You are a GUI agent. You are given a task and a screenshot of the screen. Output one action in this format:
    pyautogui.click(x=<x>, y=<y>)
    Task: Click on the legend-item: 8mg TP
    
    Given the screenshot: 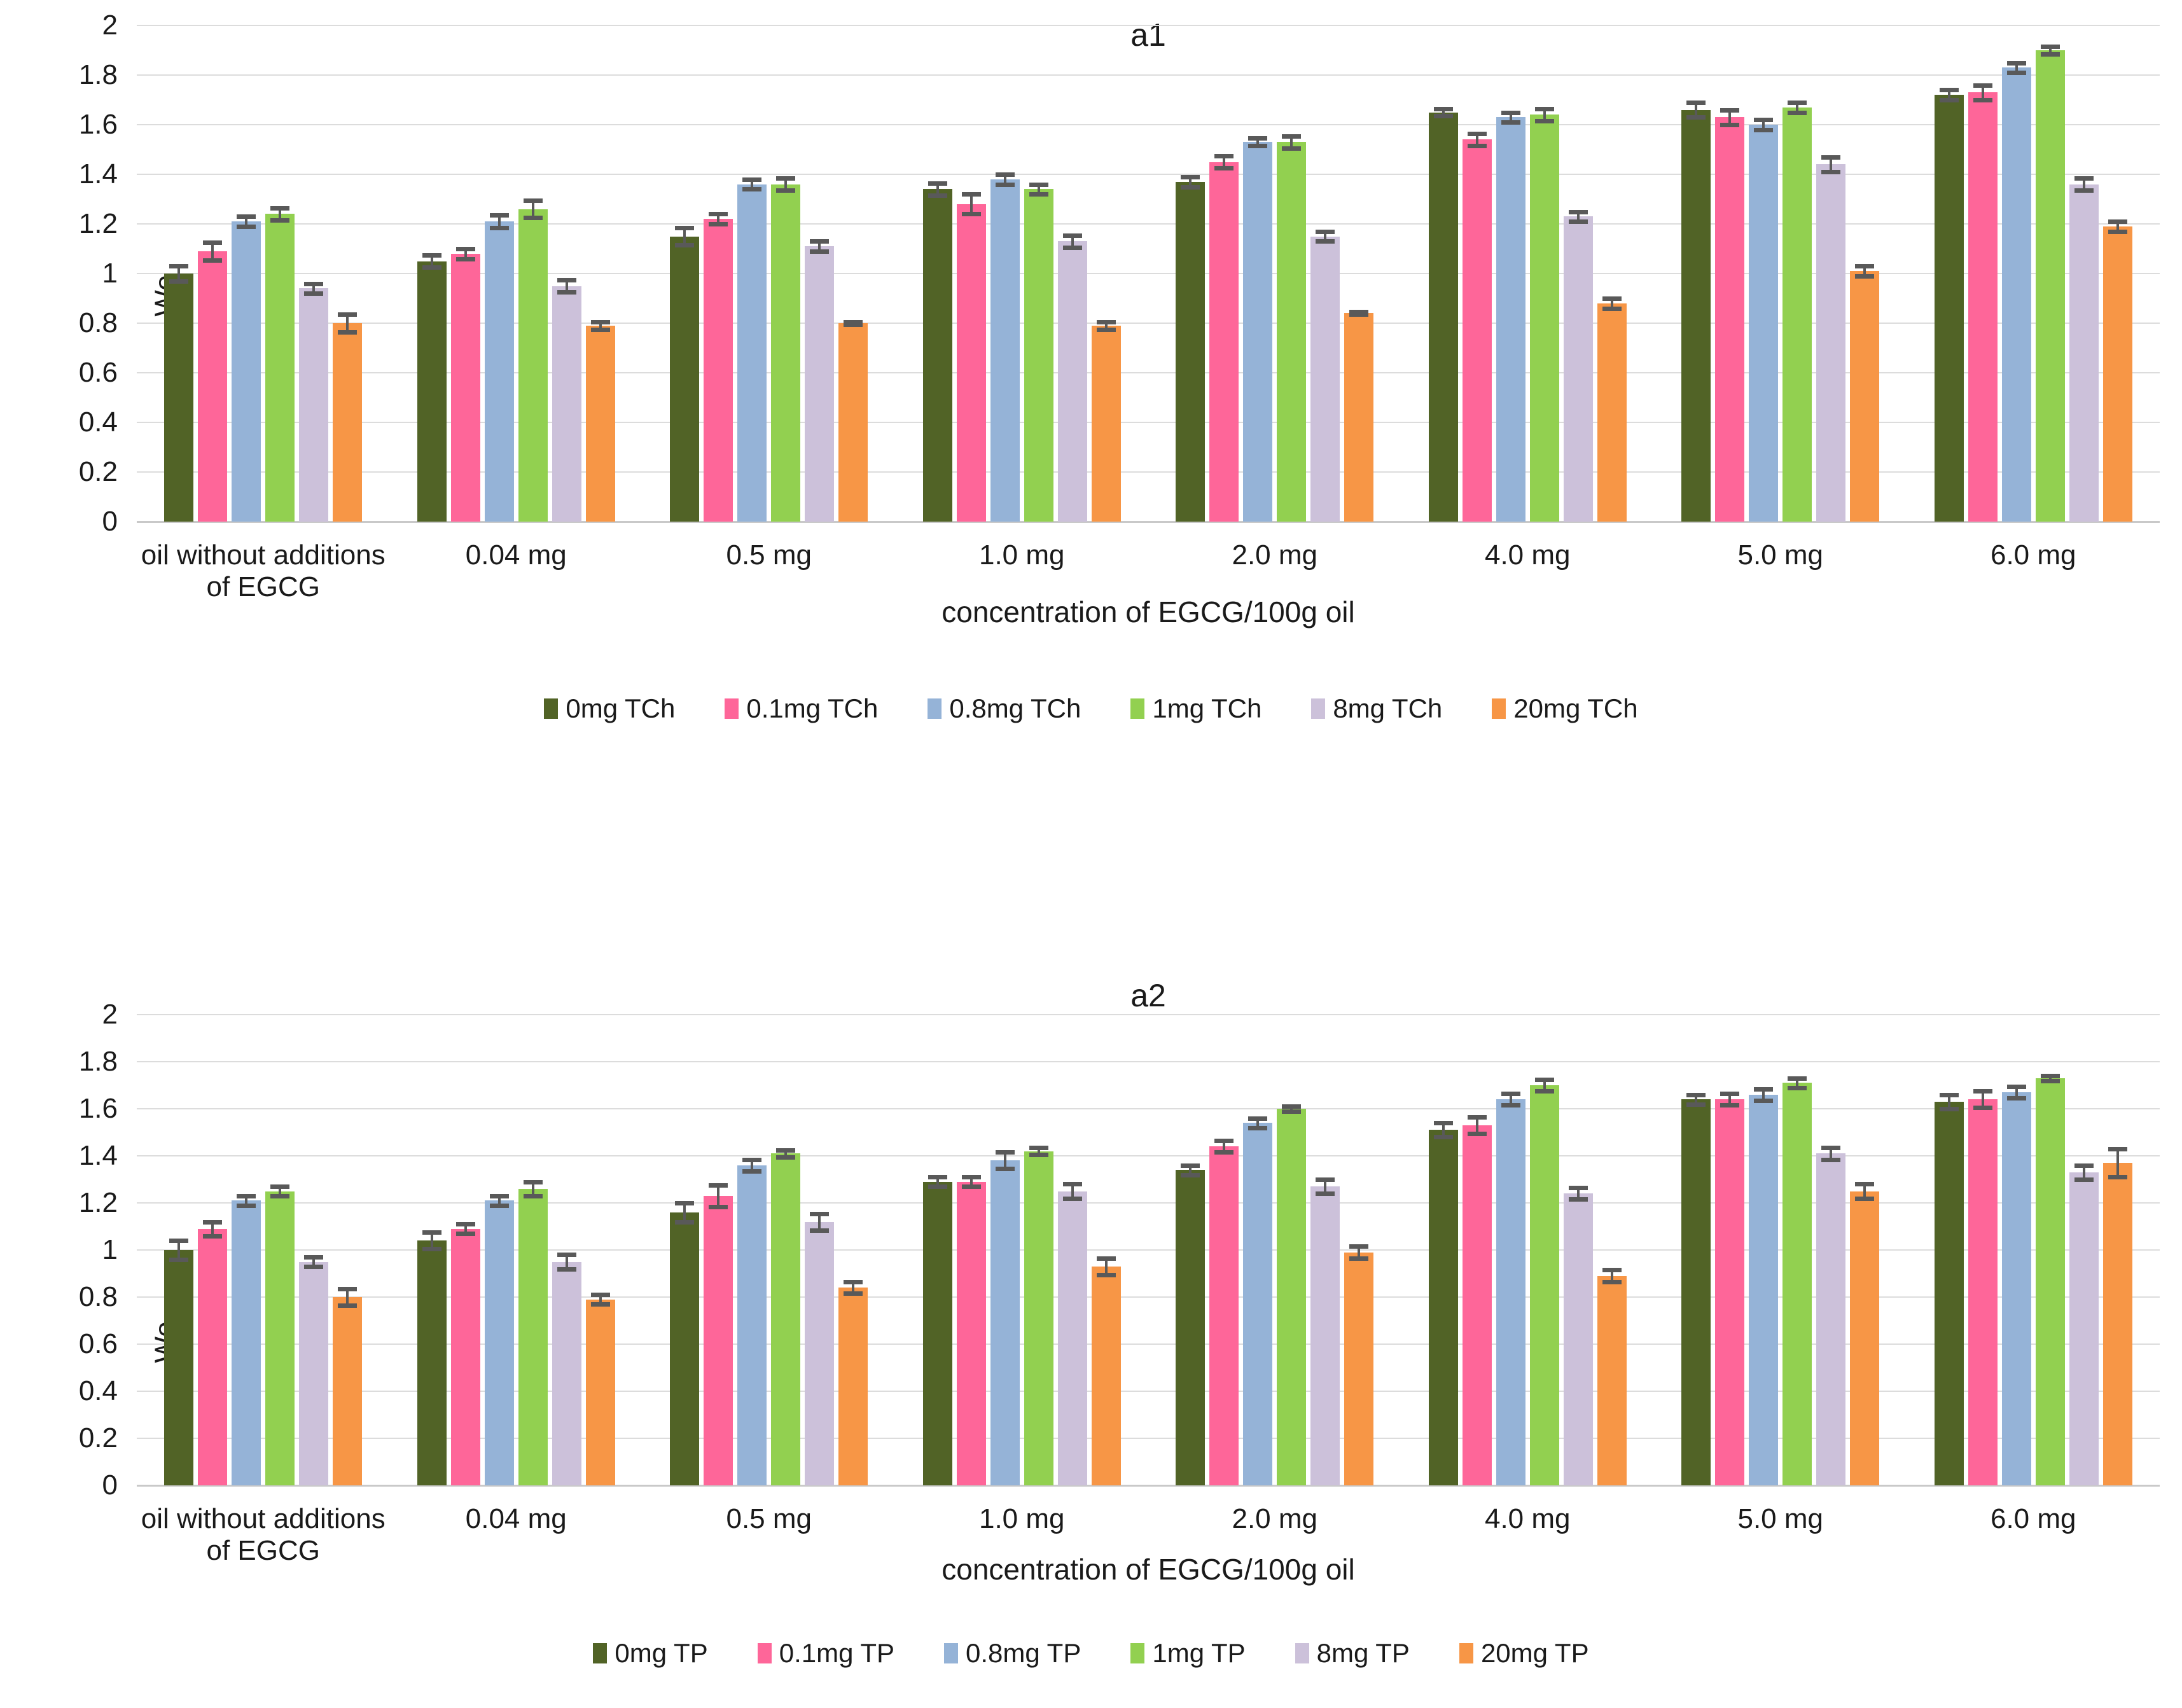 What is the action you would take?
    pyautogui.click(x=1352, y=1653)
    